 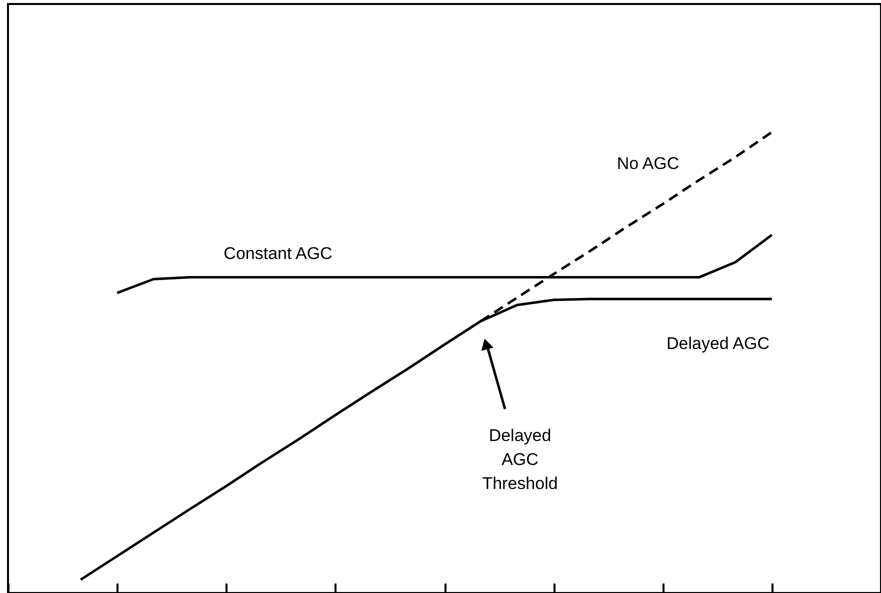 What do you see at coordinates (278, 253) in the screenshot?
I see `series-label: Constant AGC` at bounding box center [278, 253].